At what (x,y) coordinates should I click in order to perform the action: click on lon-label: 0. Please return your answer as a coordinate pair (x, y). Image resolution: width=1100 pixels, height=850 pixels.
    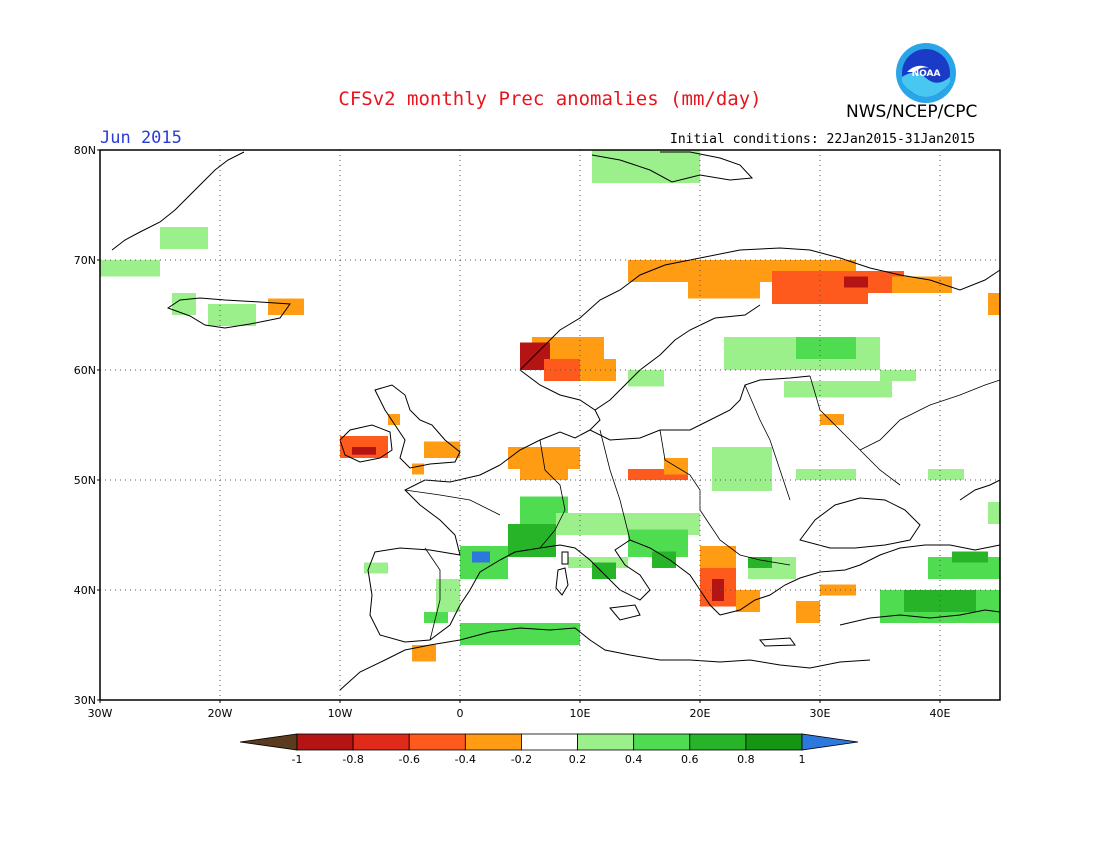
    Looking at the image, I should click on (460, 713).